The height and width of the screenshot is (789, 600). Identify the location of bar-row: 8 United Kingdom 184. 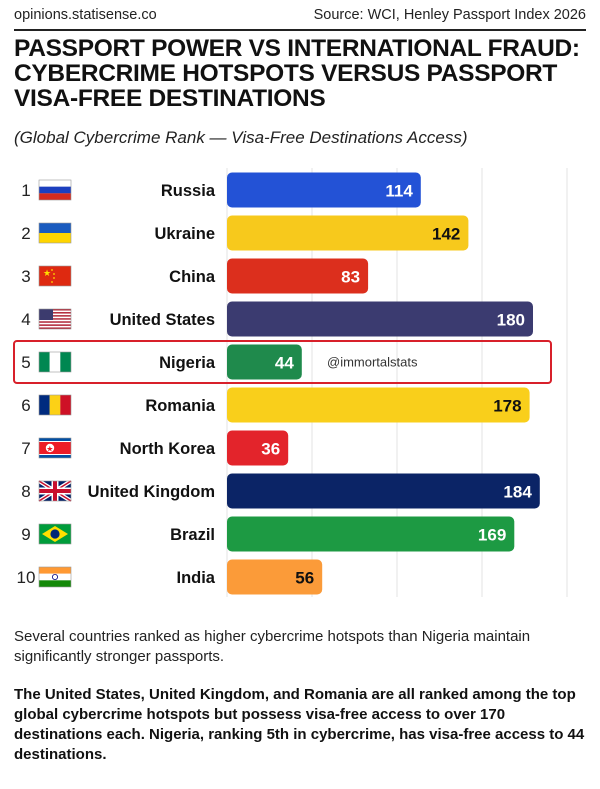
(280, 491).